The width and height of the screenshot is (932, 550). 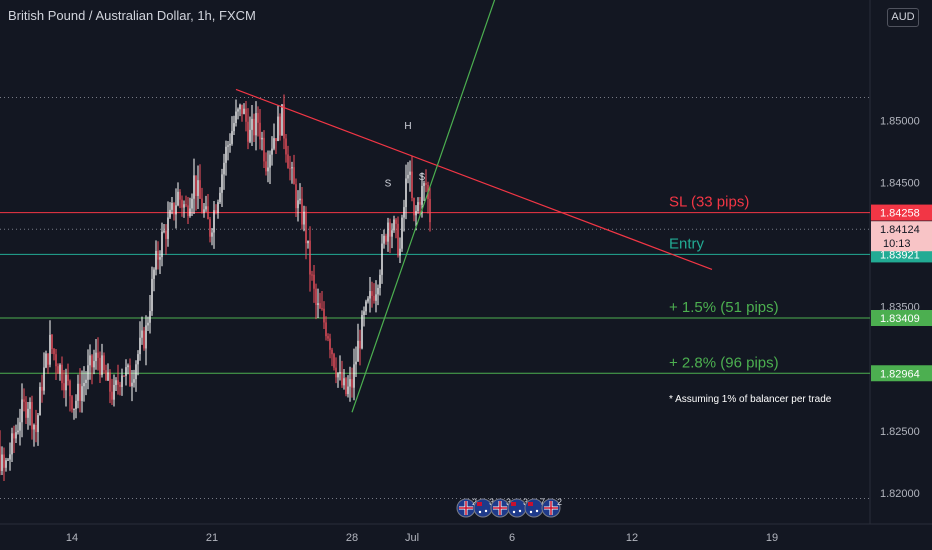 I want to click on price-tick-label: 1.85000, so click(x=900, y=121).